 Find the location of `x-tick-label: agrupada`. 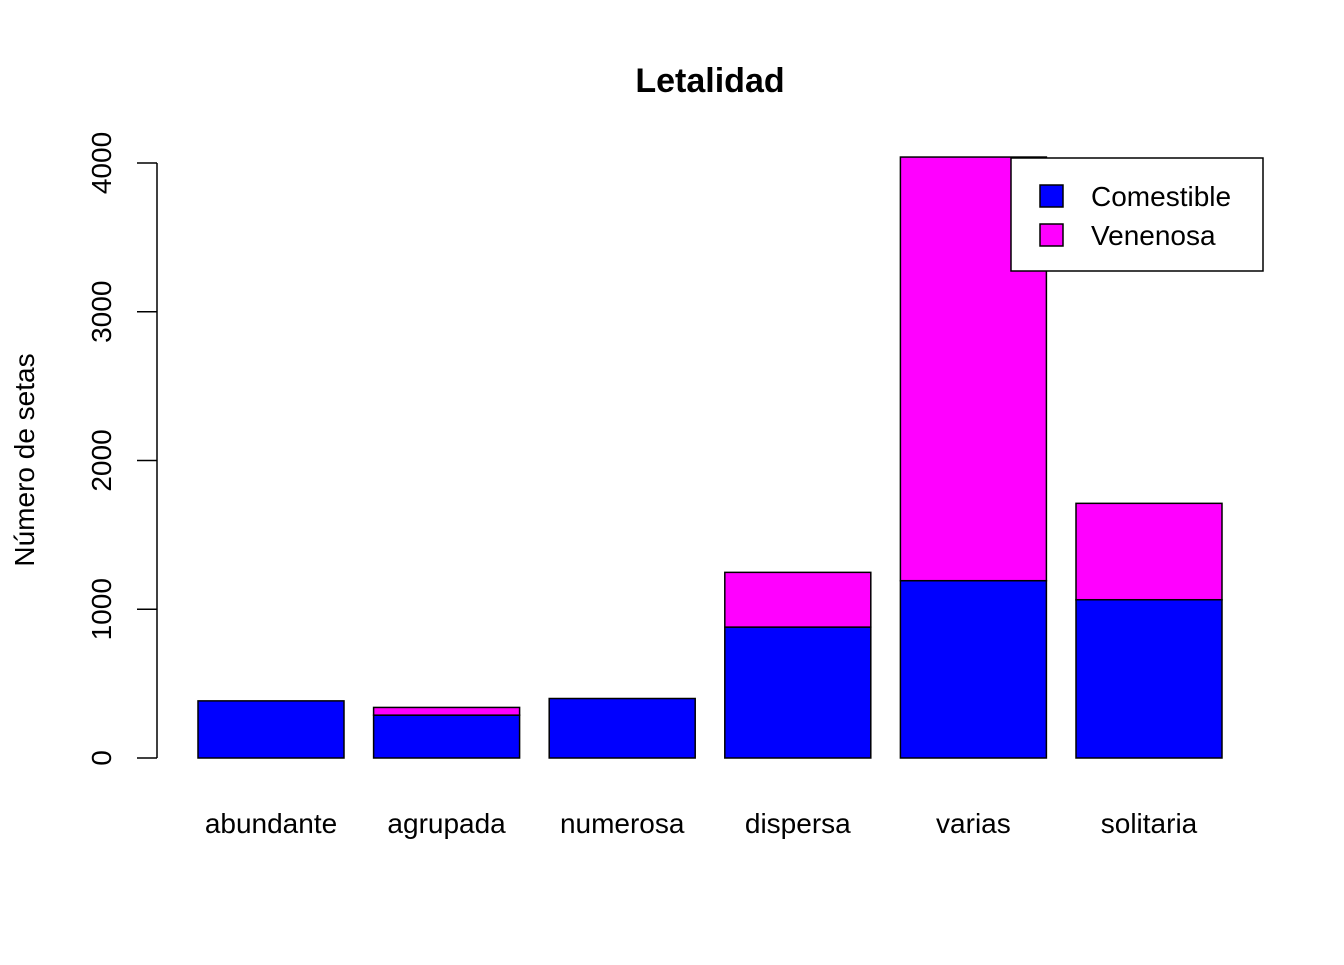

x-tick-label: agrupada is located at coordinates (446, 823).